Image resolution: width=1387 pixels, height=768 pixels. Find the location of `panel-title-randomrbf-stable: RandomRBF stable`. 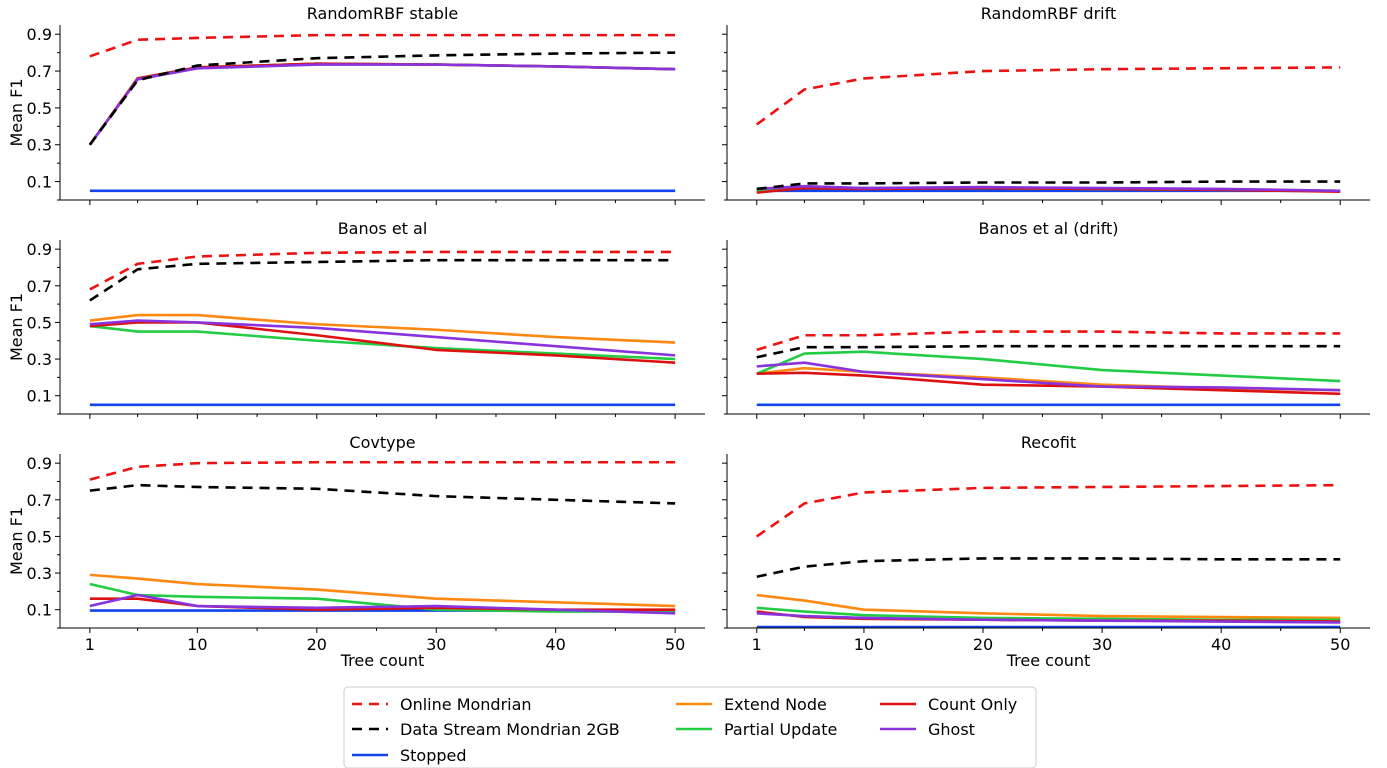

panel-title-randomrbf-stable: RandomRBF stable is located at coordinates (382, 13).